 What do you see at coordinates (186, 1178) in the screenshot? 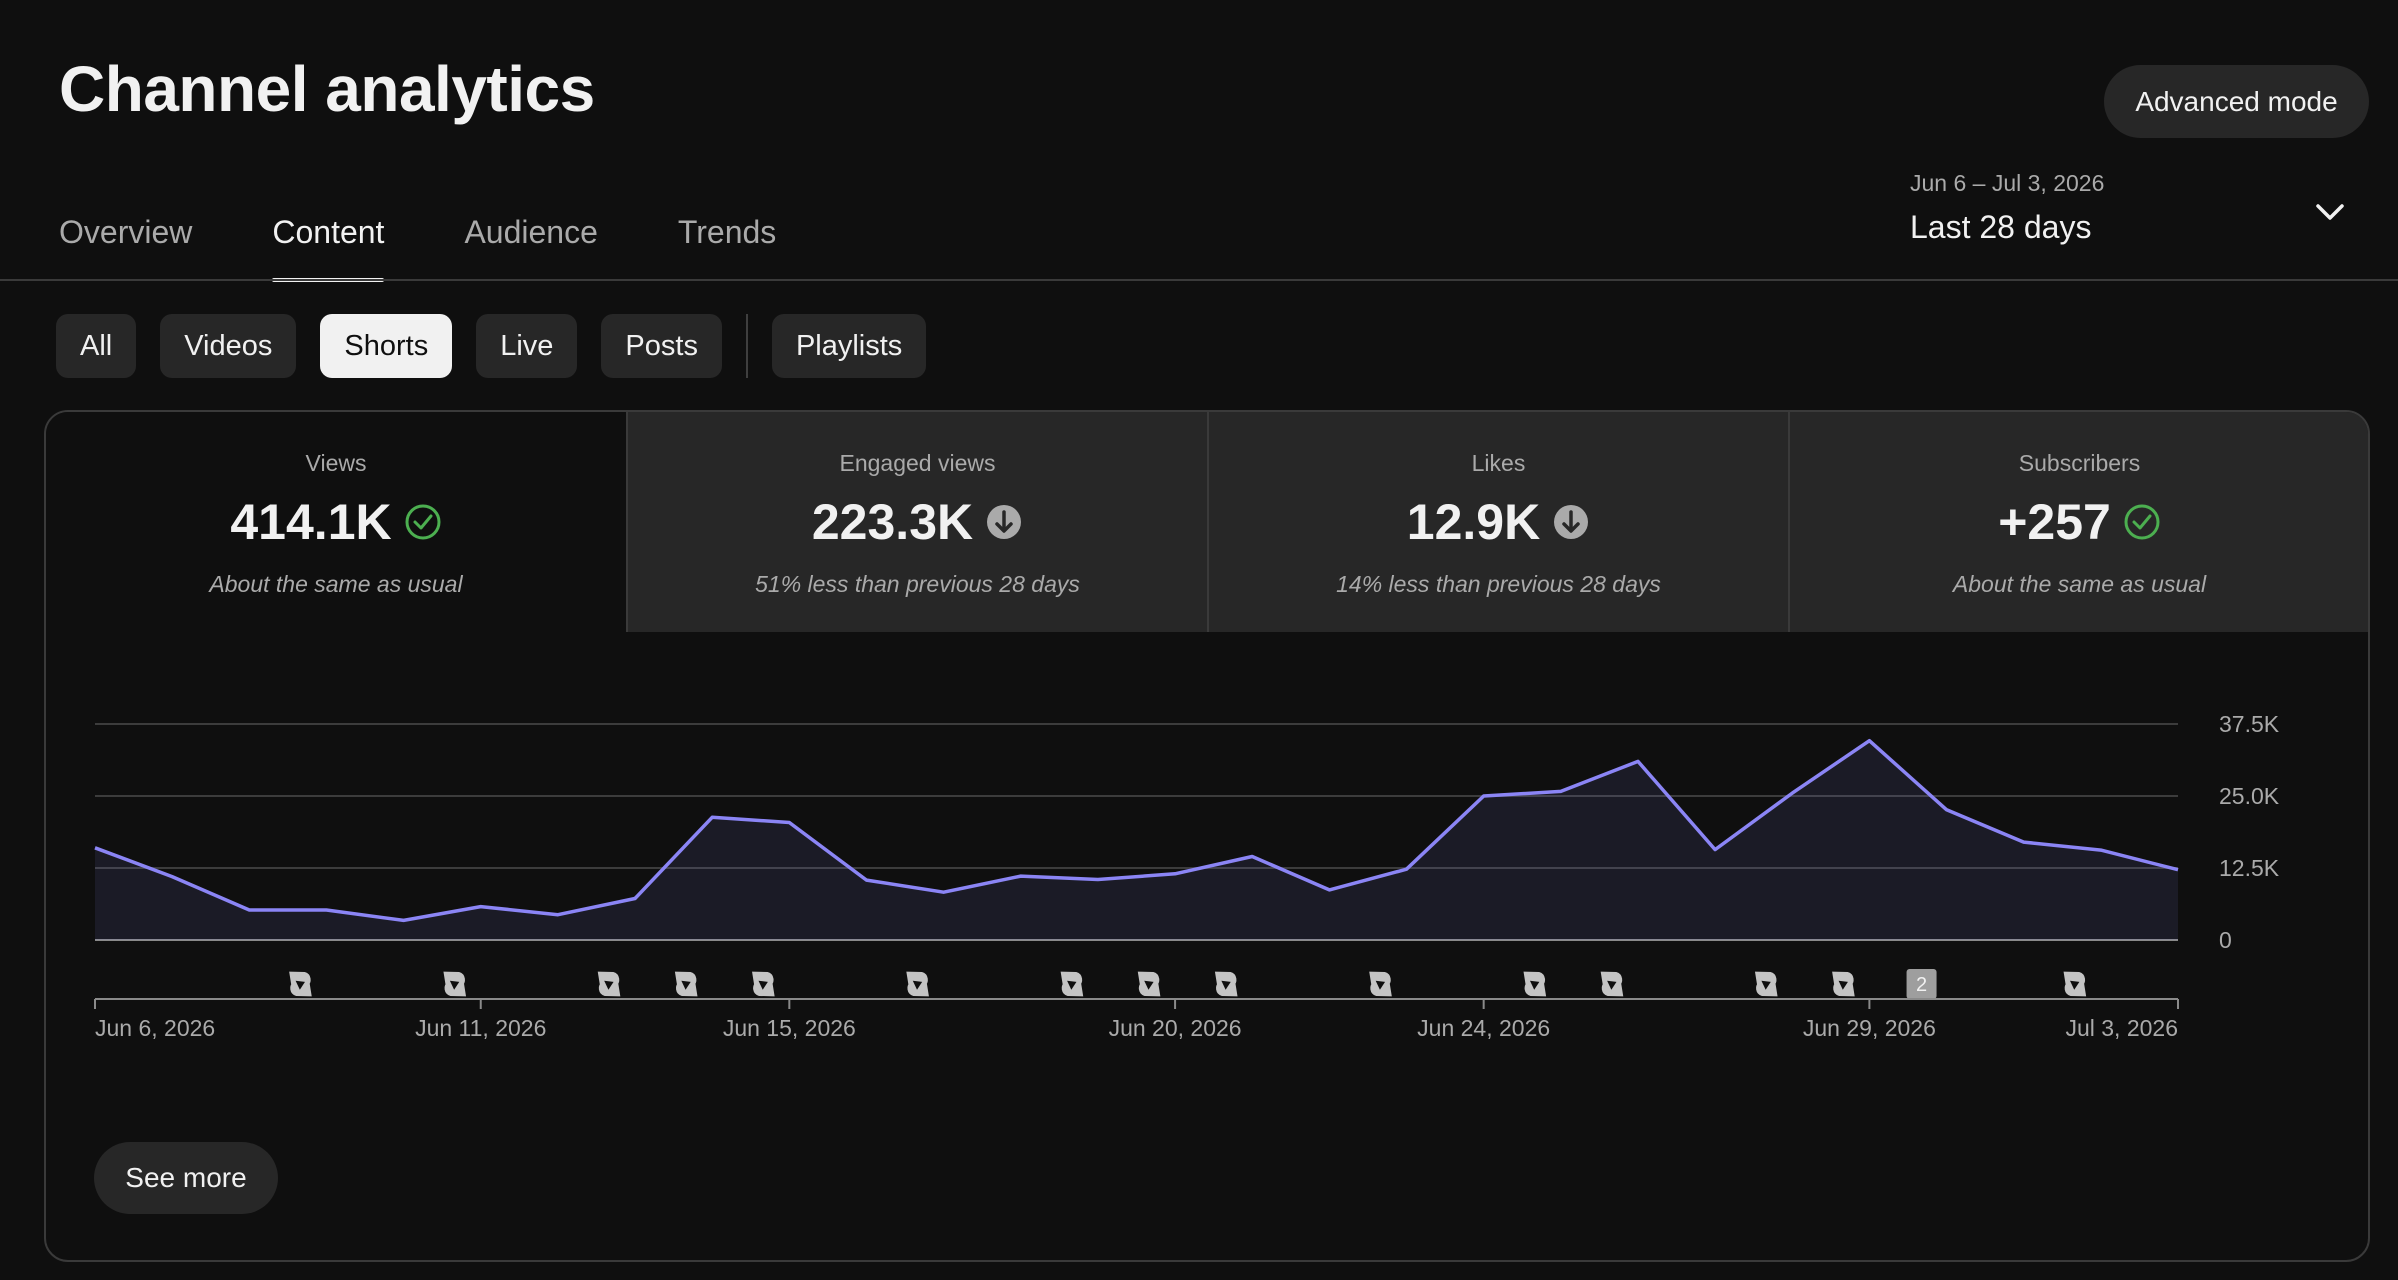
I see `see-more-button: See more` at bounding box center [186, 1178].